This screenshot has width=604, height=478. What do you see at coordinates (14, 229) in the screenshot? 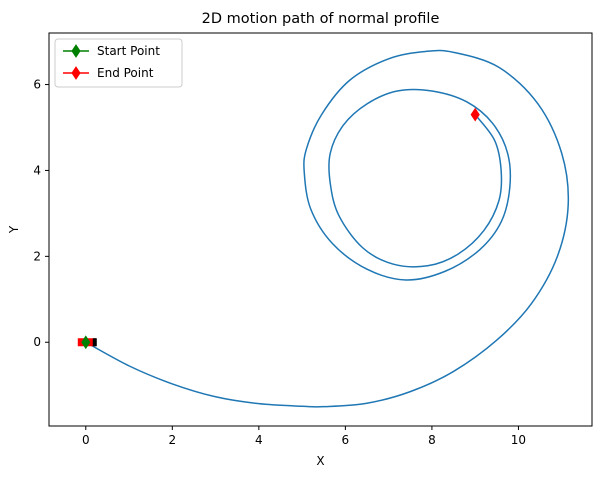
I see `y-axis-label: Y` at bounding box center [14, 229].